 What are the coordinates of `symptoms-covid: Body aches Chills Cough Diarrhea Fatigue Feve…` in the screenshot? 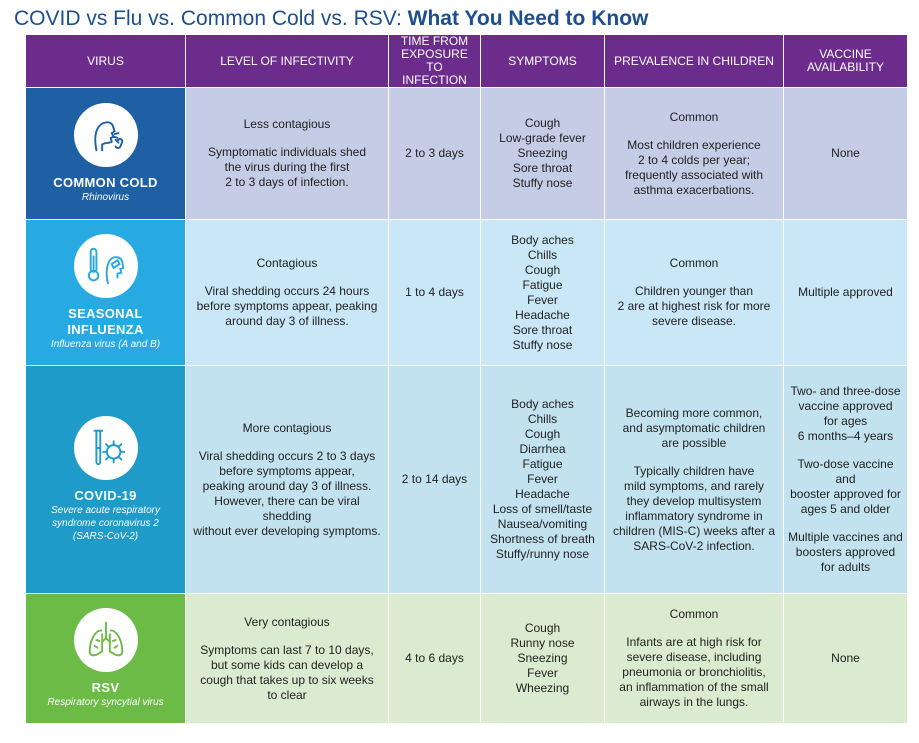 It's located at (542, 479).